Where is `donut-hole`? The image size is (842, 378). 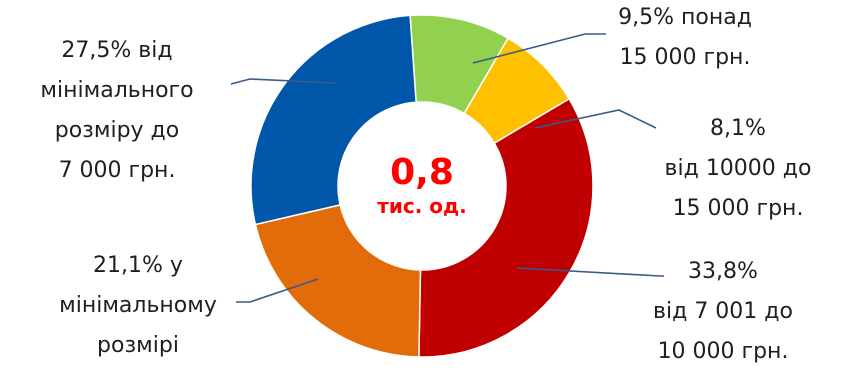 donut-hole is located at coordinates (422, 186).